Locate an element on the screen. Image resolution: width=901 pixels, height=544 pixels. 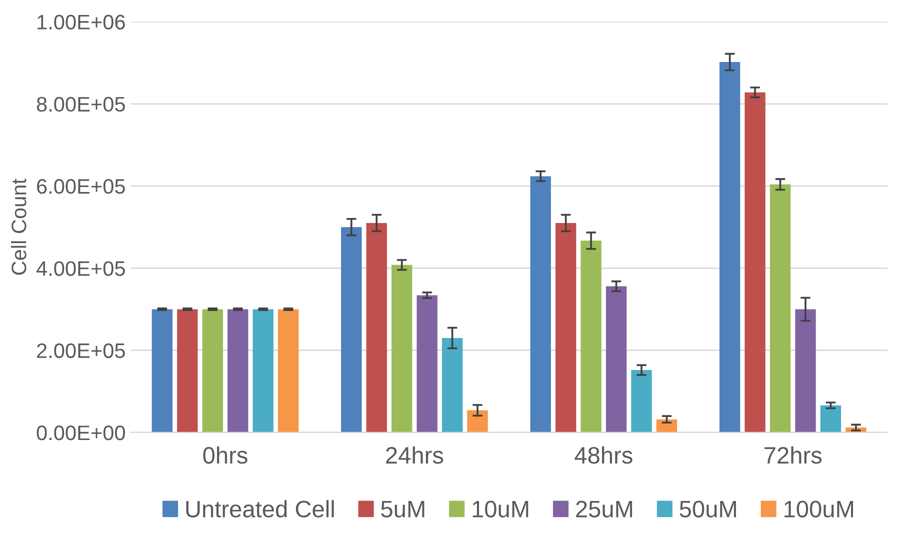
legend-label: 5uM is located at coordinates (402, 509).